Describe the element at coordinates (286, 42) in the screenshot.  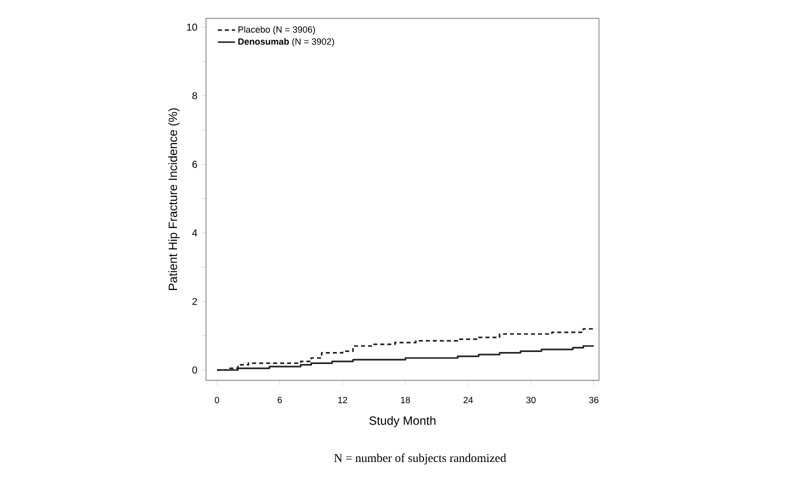
I see `legend-label: Denosumab (N = 3902)` at that location.